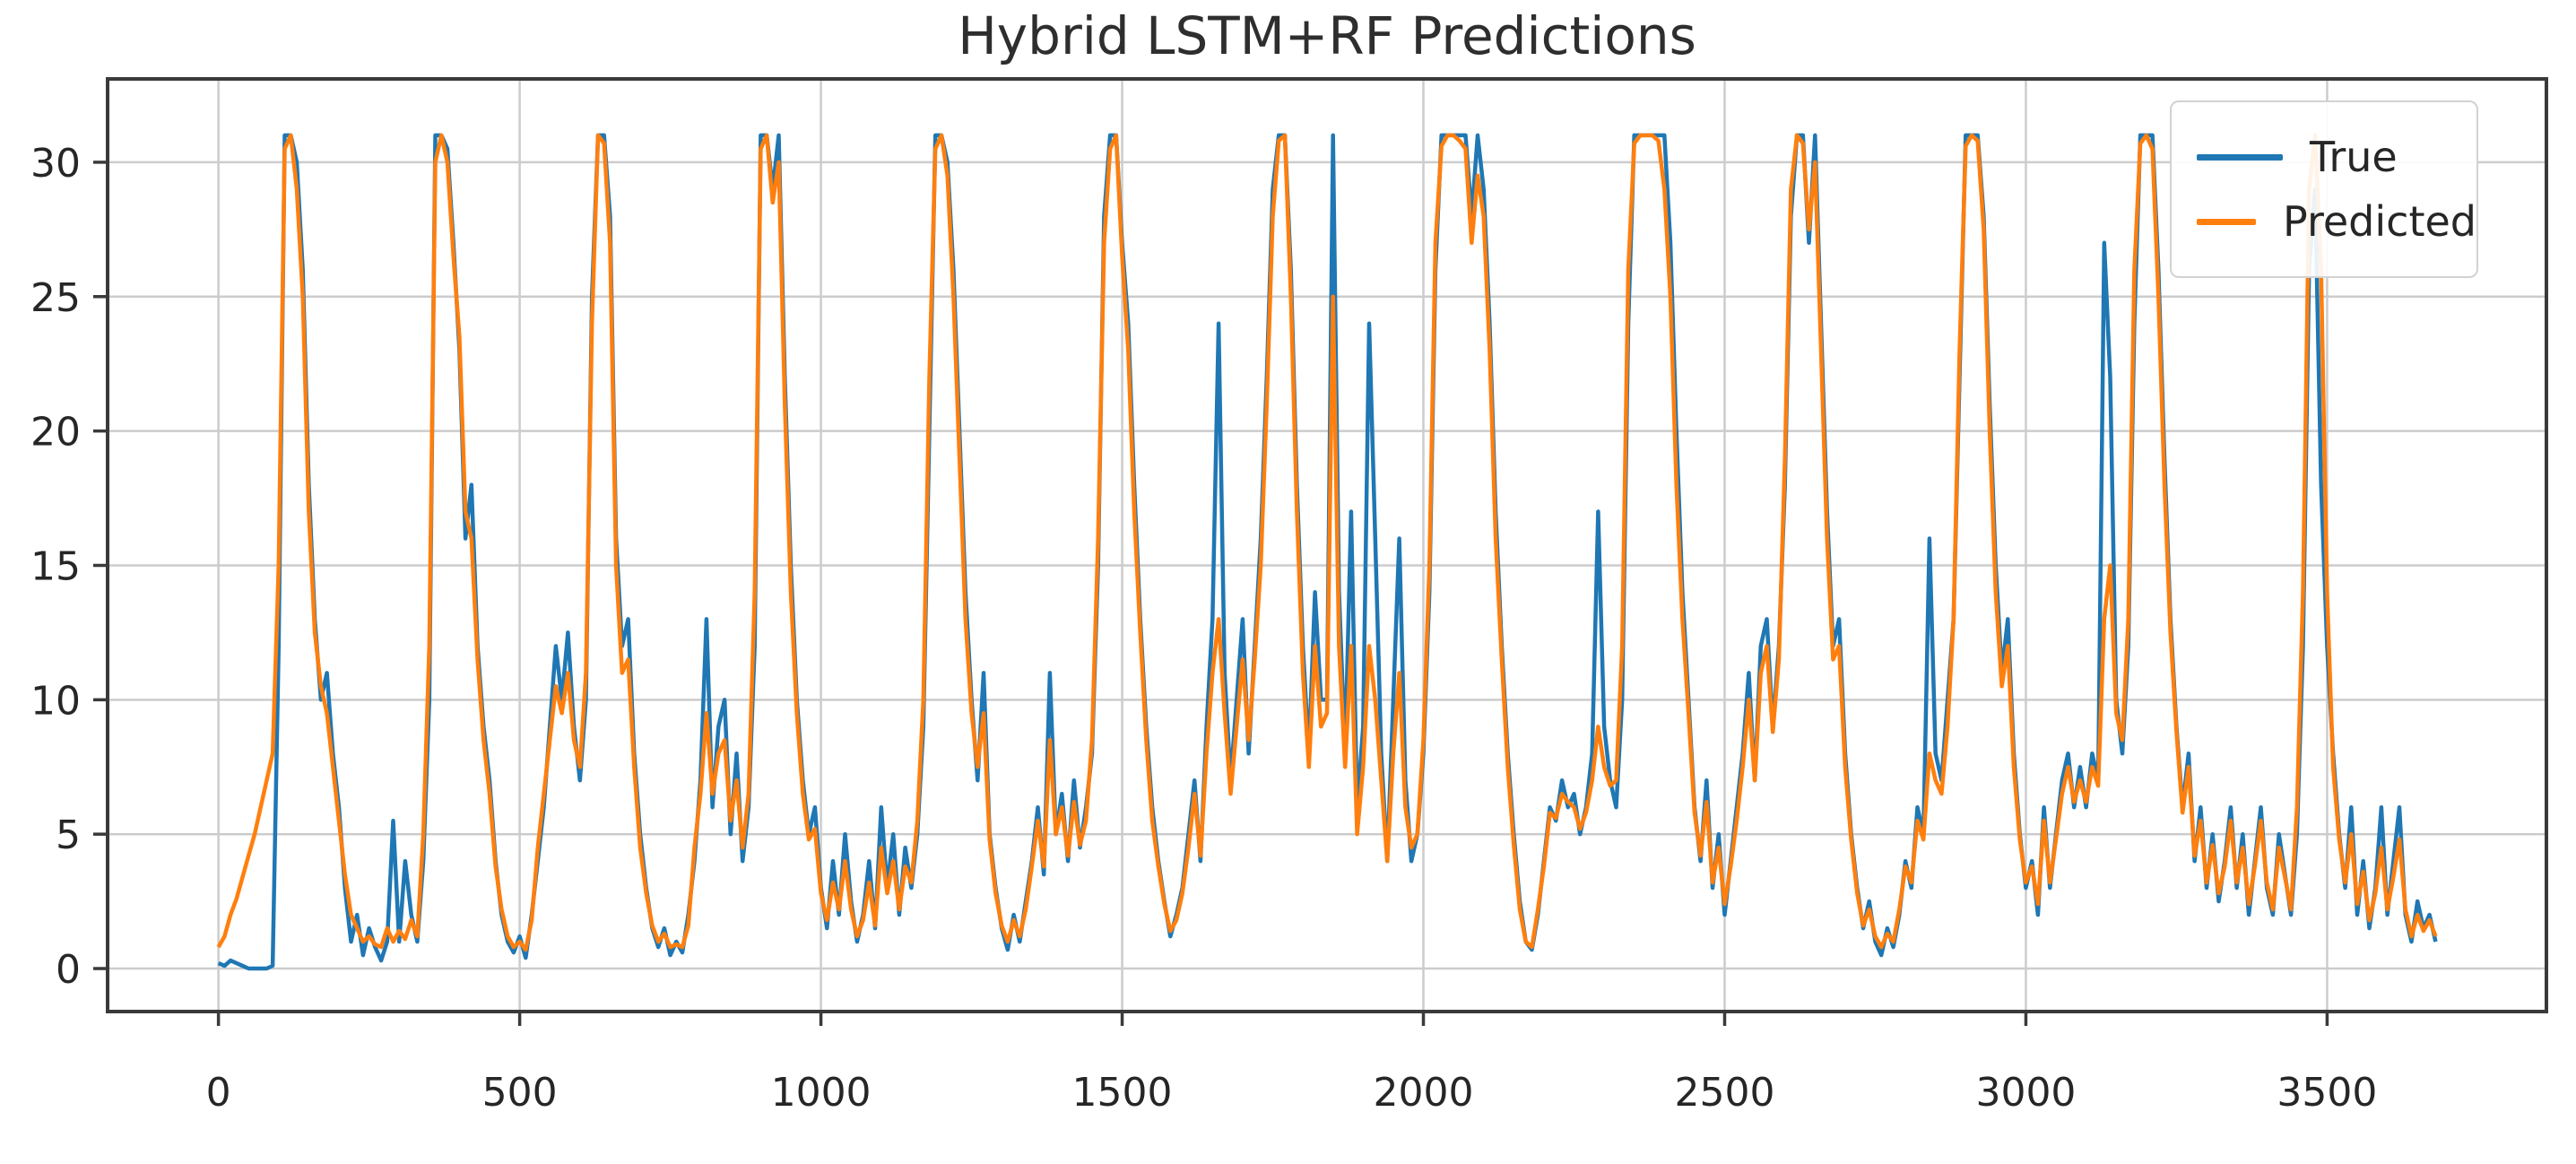  What do you see at coordinates (55, 164) in the screenshot?
I see `y-tick-label: 30` at bounding box center [55, 164].